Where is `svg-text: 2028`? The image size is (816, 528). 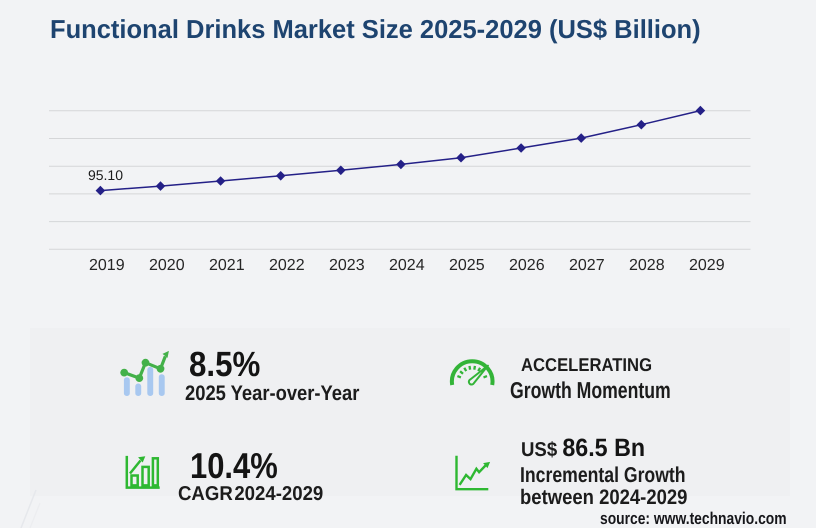 svg-text: 2028 is located at coordinates (647, 265).